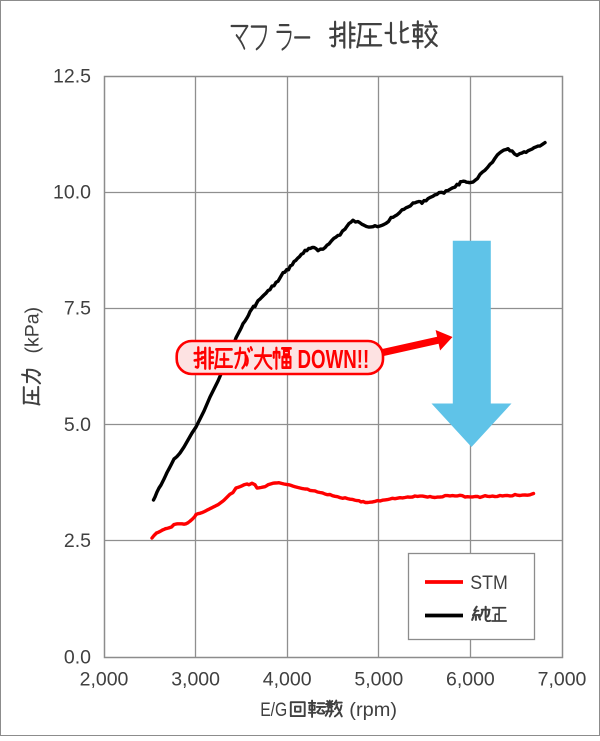 The image size is (600, 741). I want to click on svg-text: 5,000, so click(378, 680).